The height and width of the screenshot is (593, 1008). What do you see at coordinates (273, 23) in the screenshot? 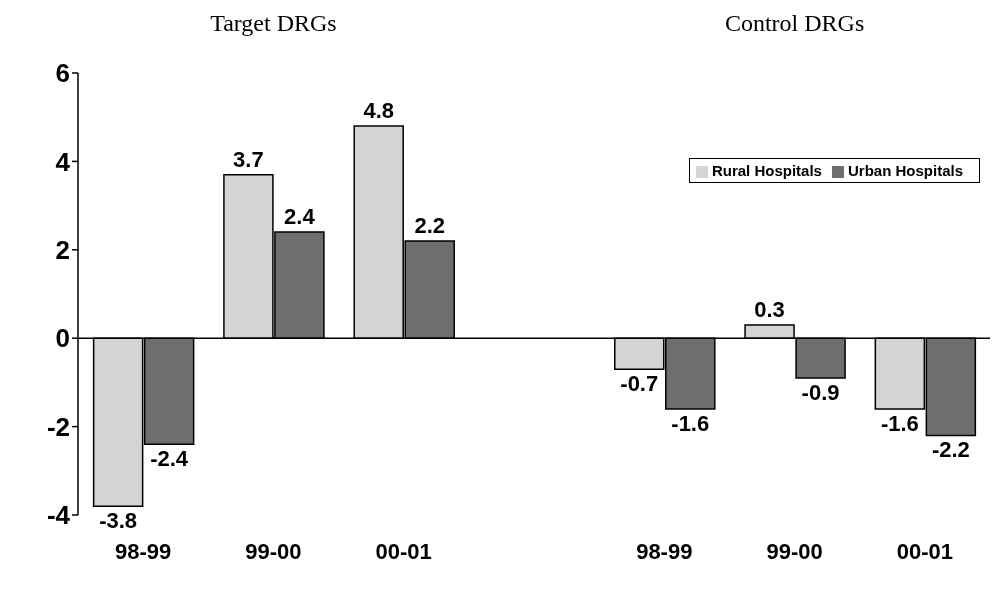
I see `text: Target DRGs` at bounding box center [273, 23].